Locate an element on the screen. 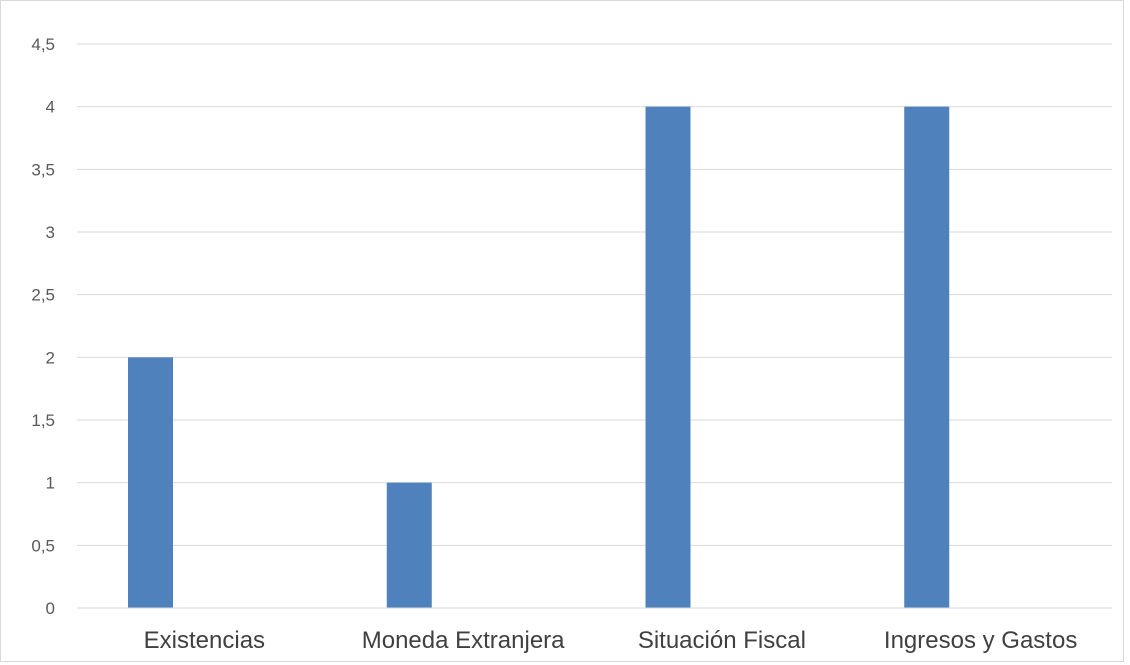 This screenshot has width=1130, height=665. y-tick-label: 0 is located at coordinates (50, 608).